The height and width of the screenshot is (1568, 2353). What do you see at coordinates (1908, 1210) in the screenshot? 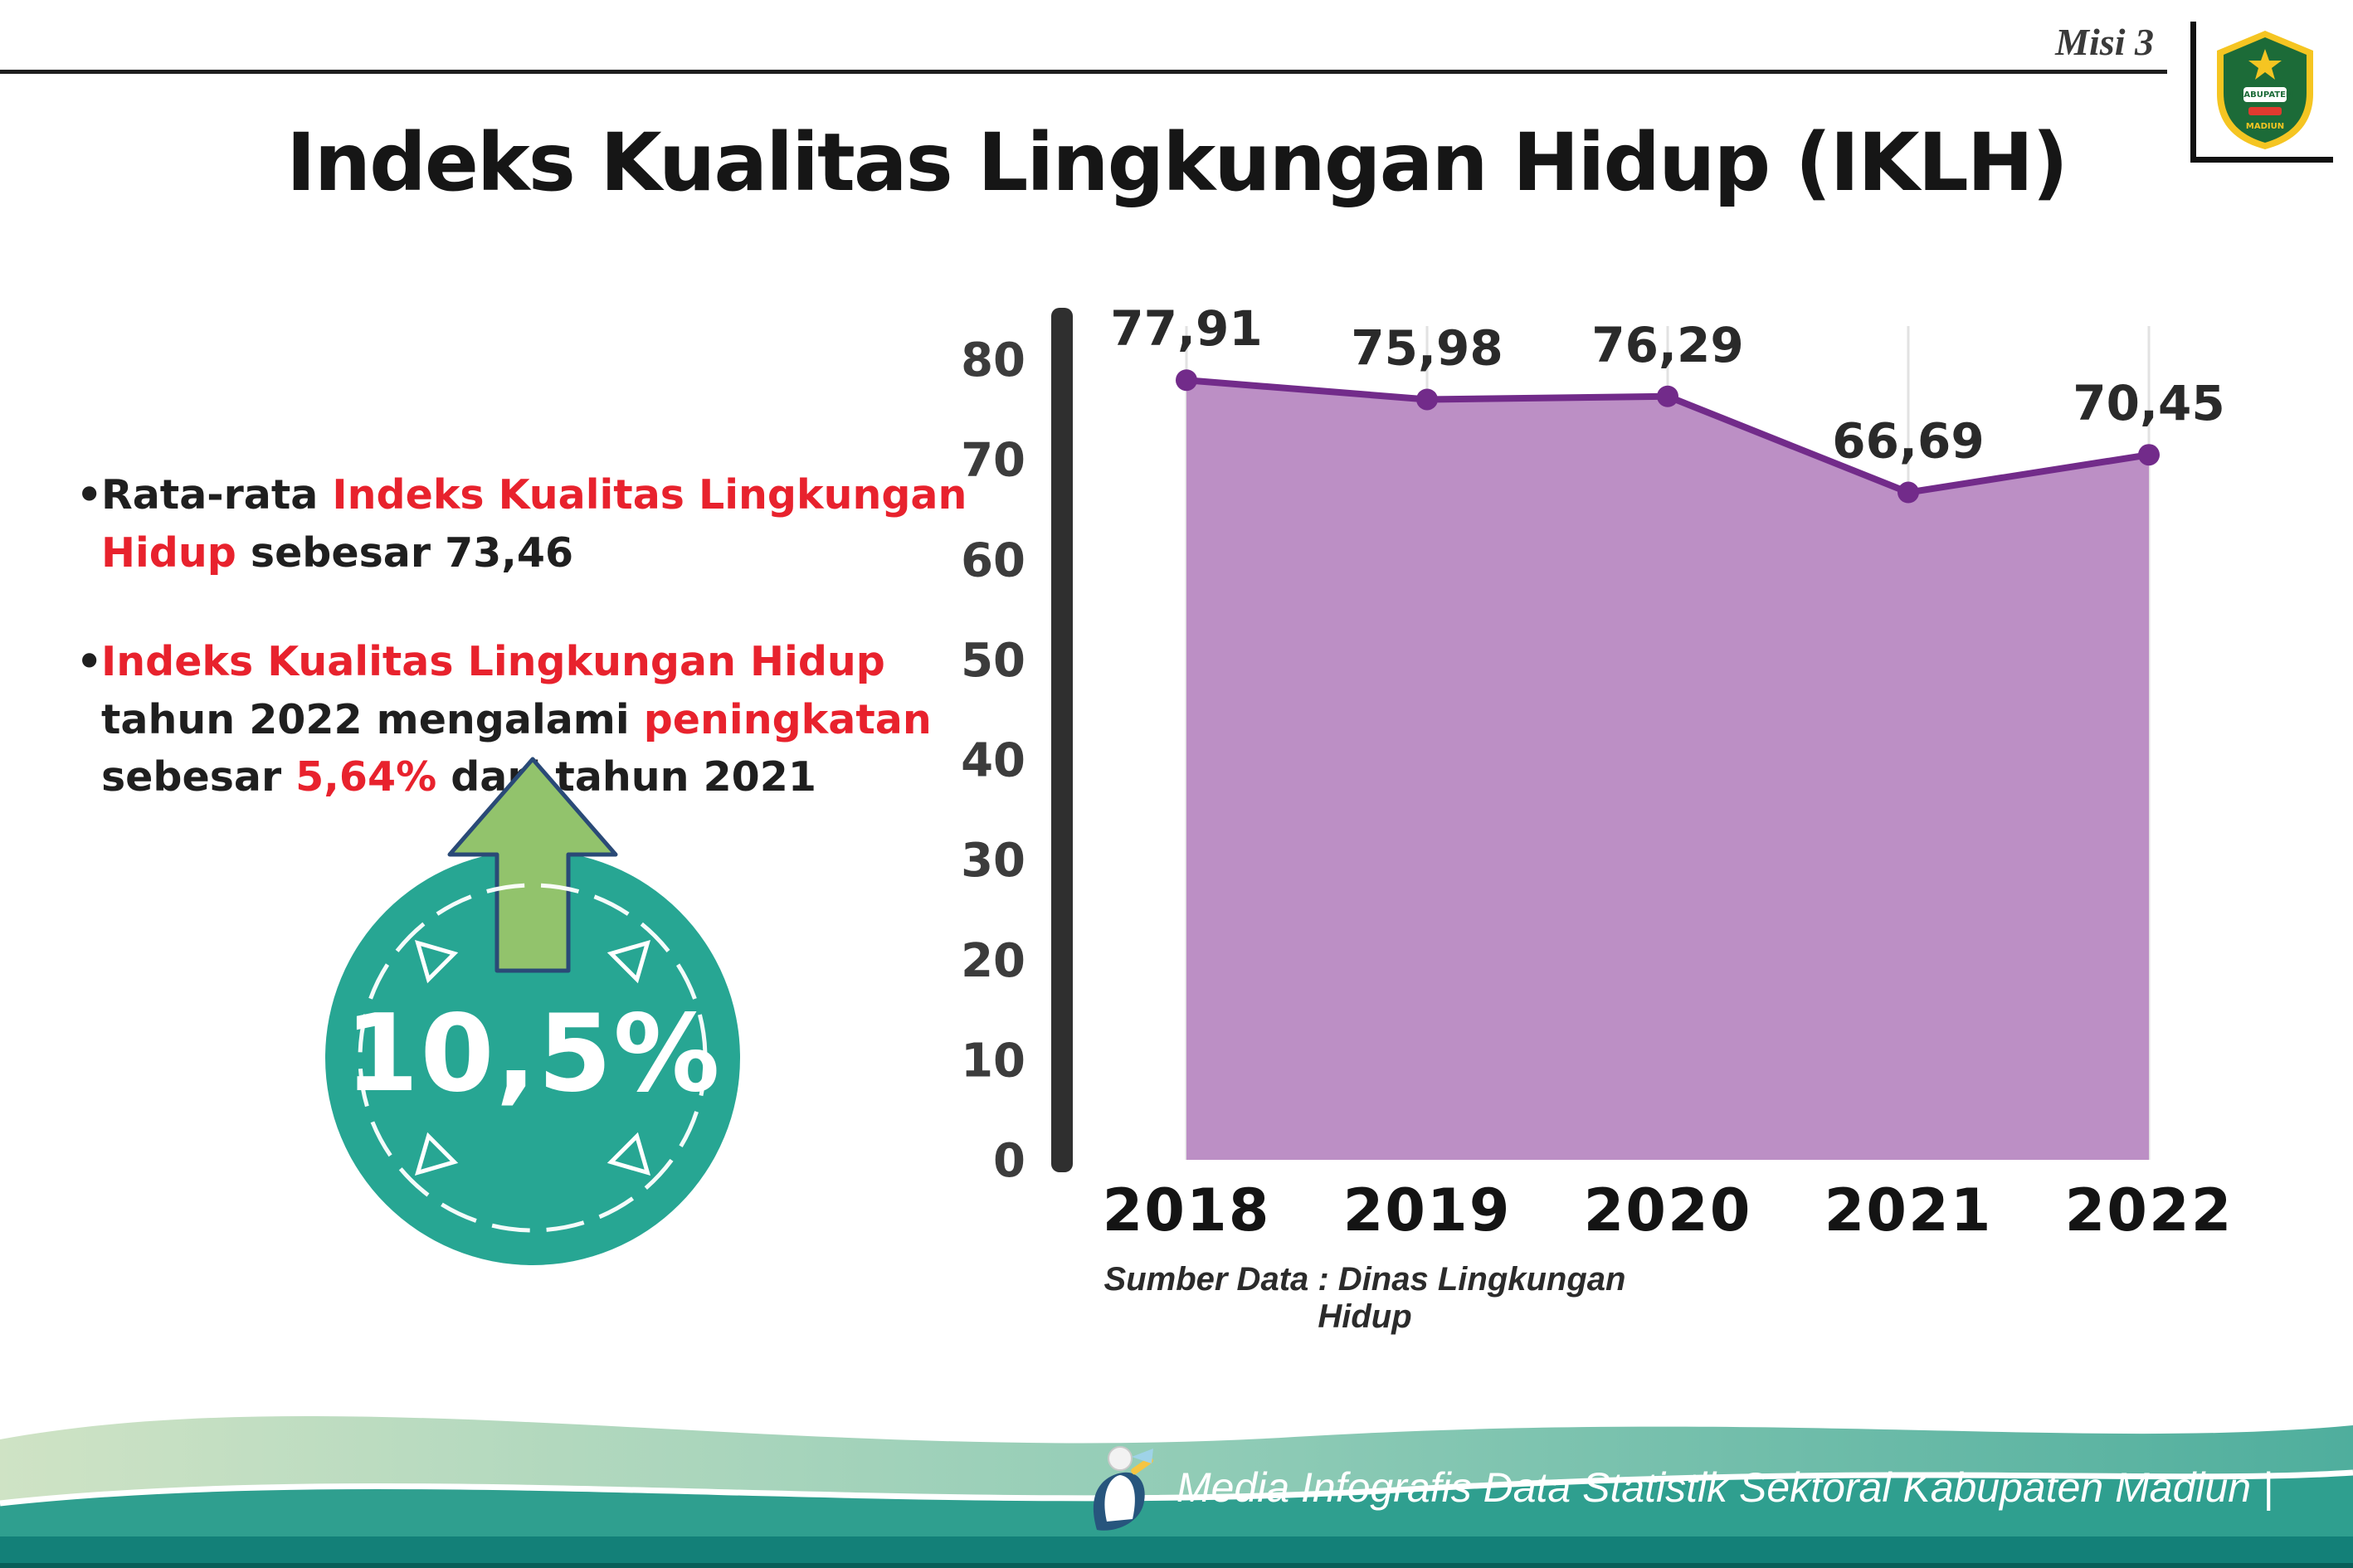
I see `svg-text: 2021` at bounding box center [1908, 1210].